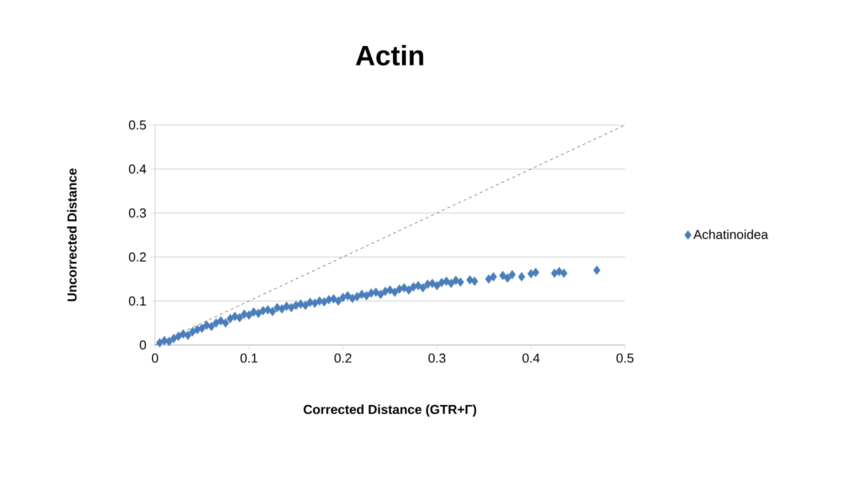 Image resolution: width=861 pixels, height=482 pixels. Describe the element at coordinates (137, 301) in the screenshot. I see `y-tick-label: 0.1` at that location.